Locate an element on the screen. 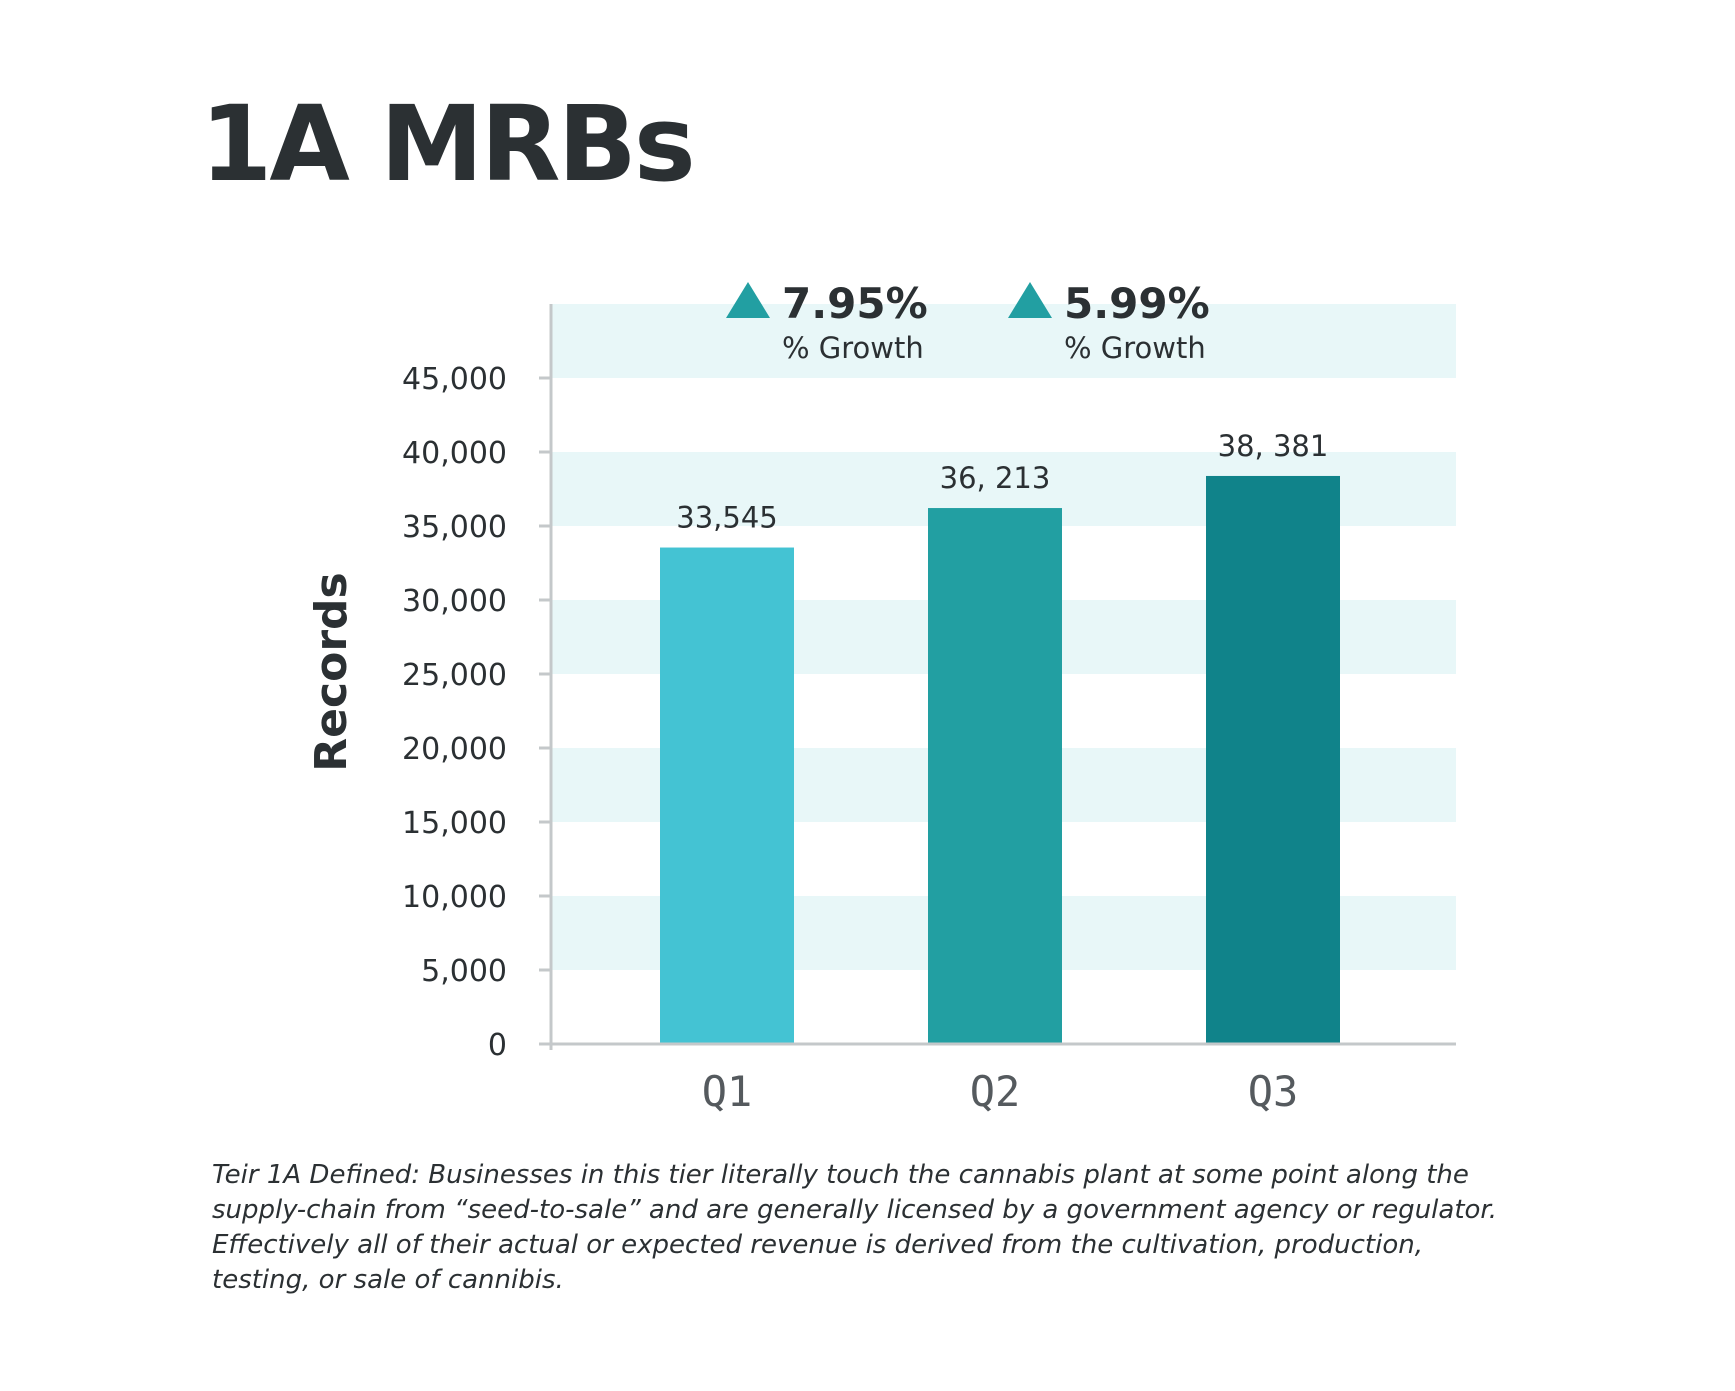 This screenshot has height=1391, width=1735. bar-q3 is located at coordinates (1273, 760).